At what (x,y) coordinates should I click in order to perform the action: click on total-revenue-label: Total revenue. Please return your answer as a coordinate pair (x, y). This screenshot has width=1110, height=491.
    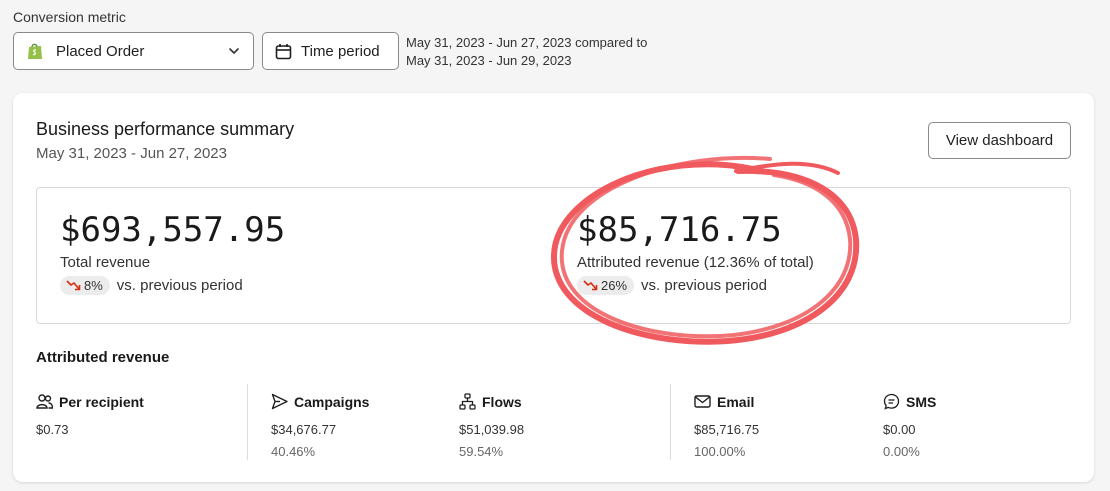
    Looking at the image, I should click on (105, 262).